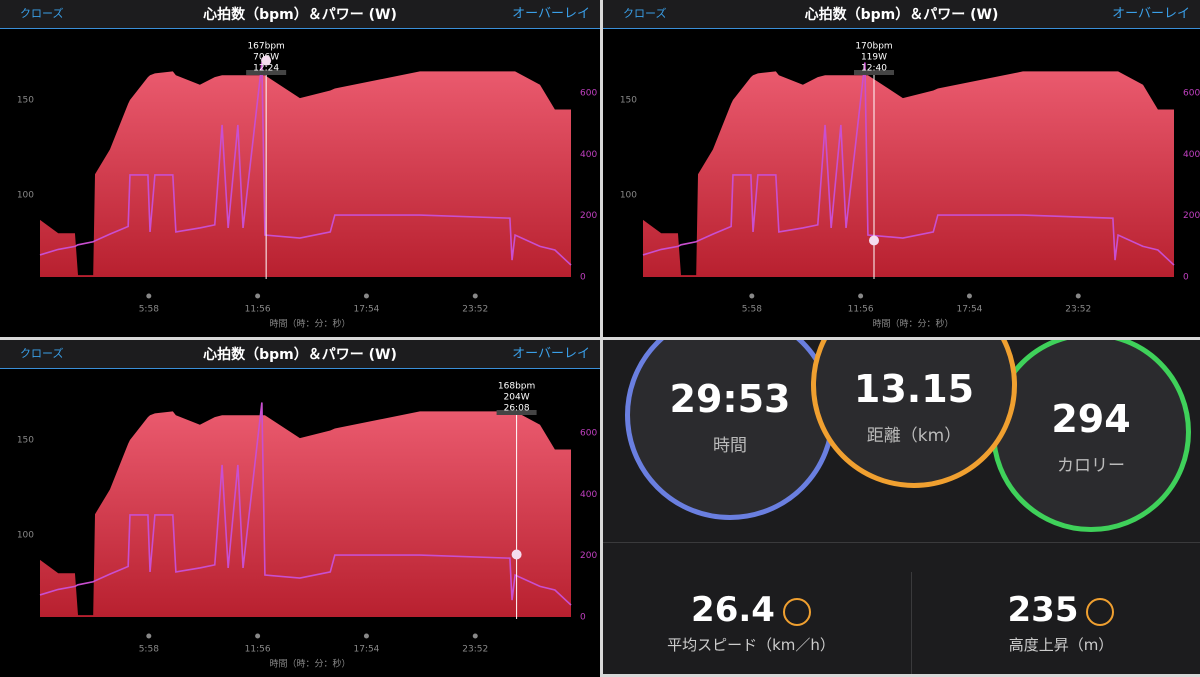 This screenshot has width=1200, height=677. I want to click on tooltip-power: 204W, so click(517, 398).